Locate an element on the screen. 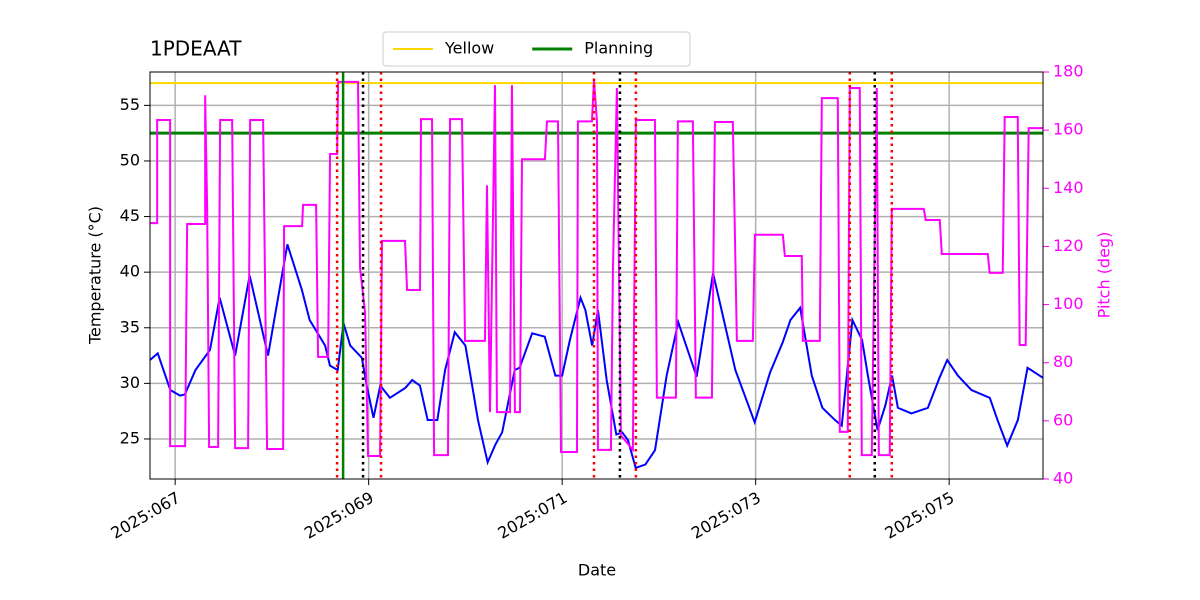 This screenshot has width=1200, height=600. y2-tick-label: 180 is located at coordinates (1068, 71).